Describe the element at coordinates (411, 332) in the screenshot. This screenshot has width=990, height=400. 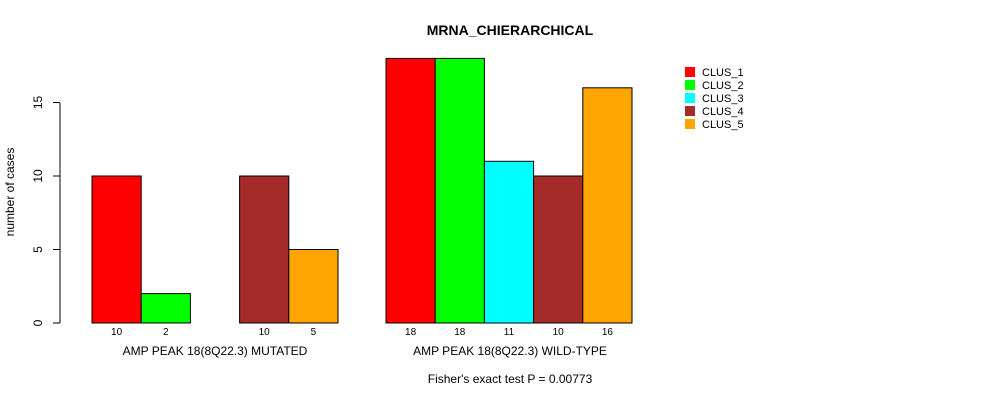
I see `count-label-clus_1-group-2: 18` at that location.